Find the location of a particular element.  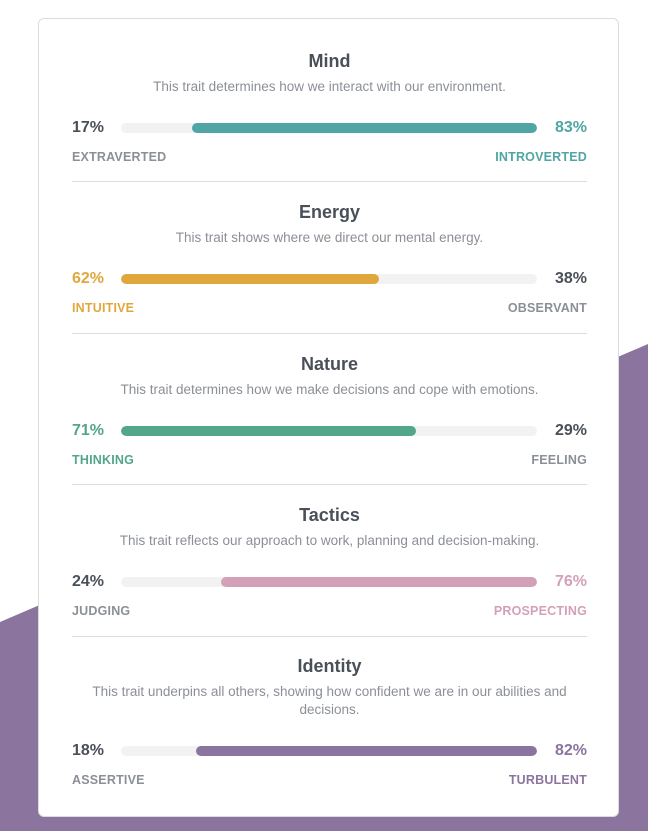

trait-bar-row: 17% 83% is located at coordinates (329, 128).